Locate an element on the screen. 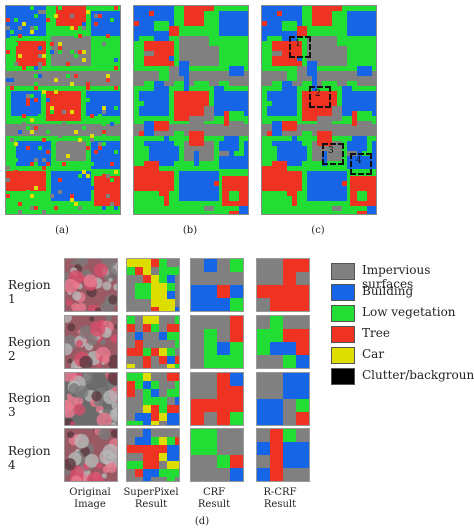 The height and width of the screenshot is (530, 474). box-number-3: 3 is located at coordinates (331, 151).